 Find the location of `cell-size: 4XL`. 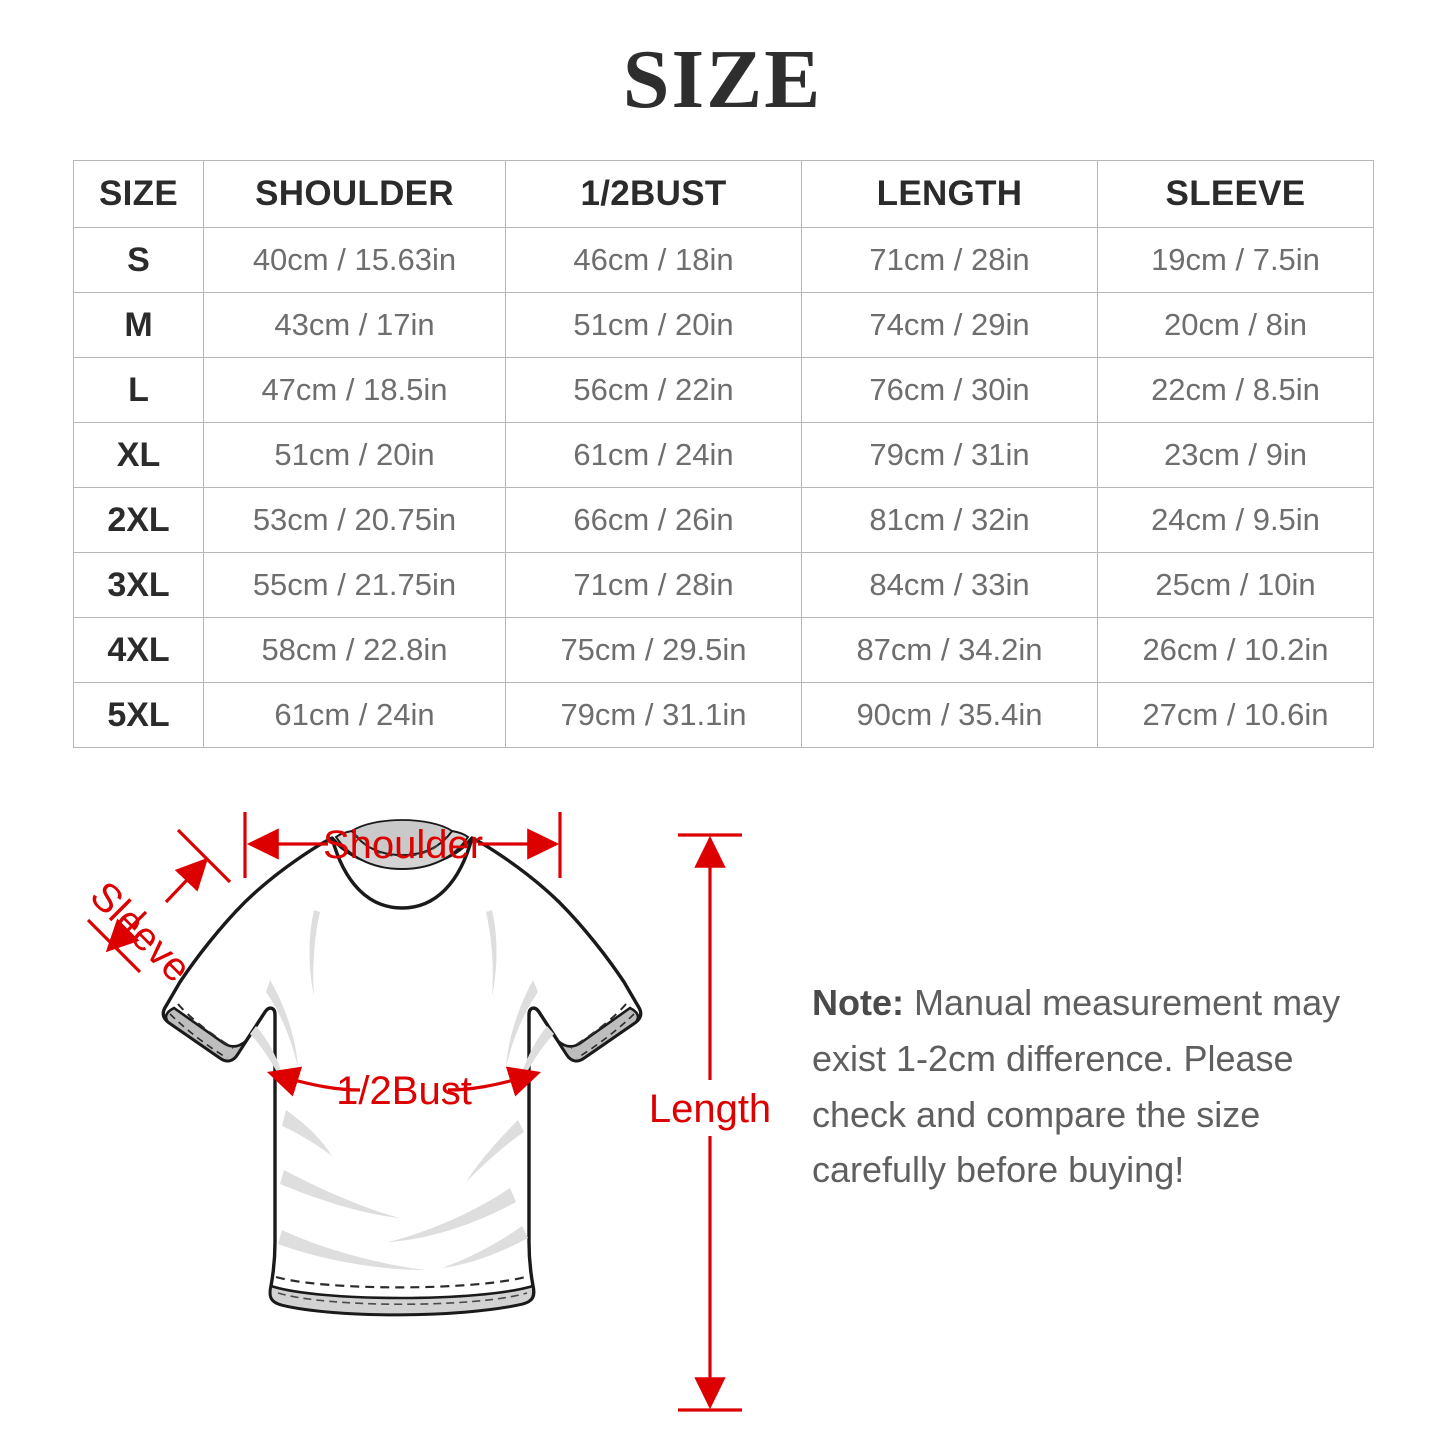

cell-size: 4XL is located at coordinates (138, 650).